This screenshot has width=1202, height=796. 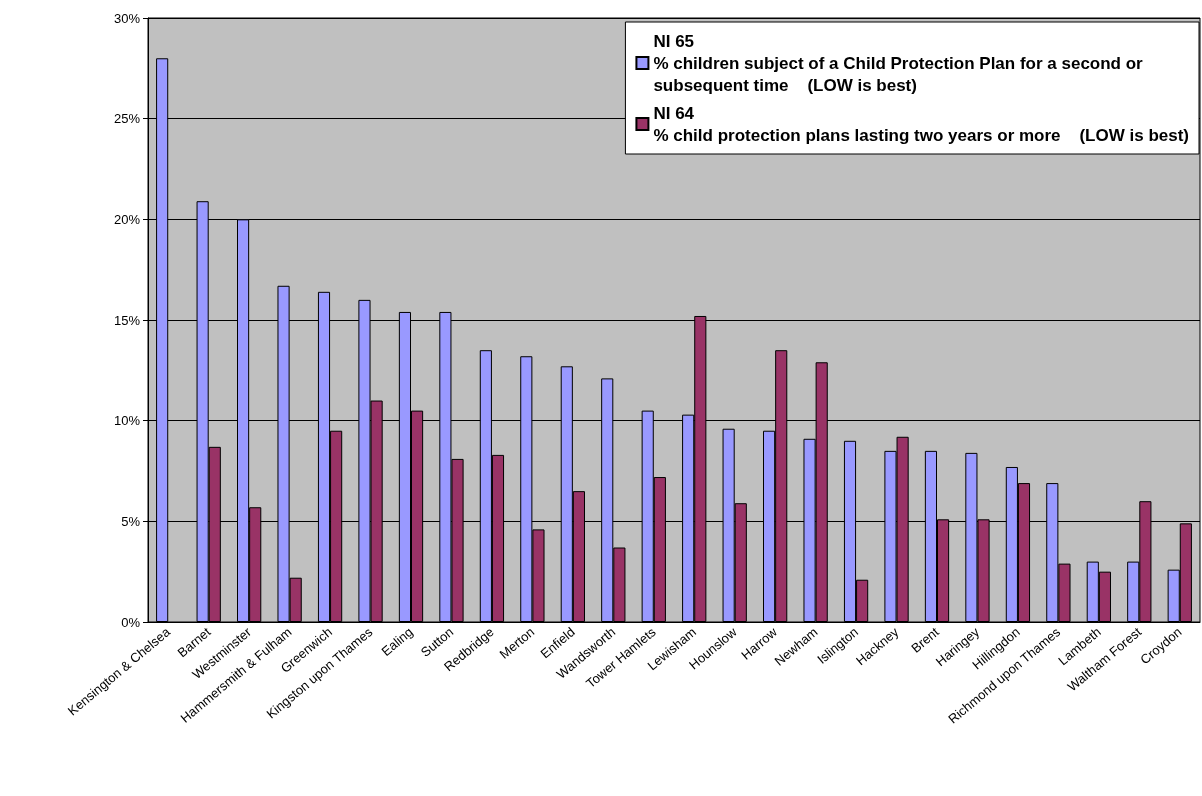 I want to click on y-tick-label: 0%, so click(x=131, y=622).